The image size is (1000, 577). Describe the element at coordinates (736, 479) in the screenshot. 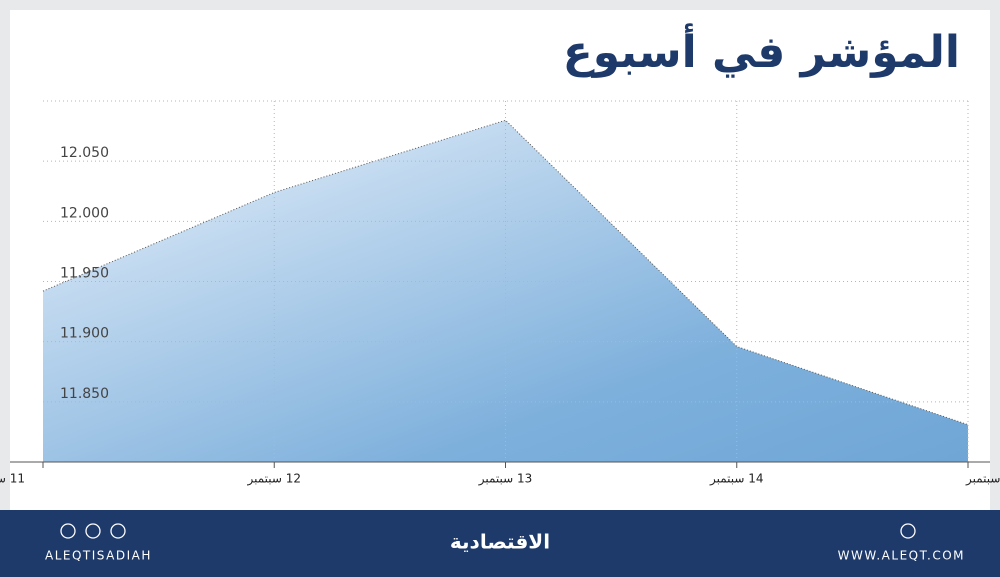

I see `x-tick-label: 14 سبتمبر` at that location.